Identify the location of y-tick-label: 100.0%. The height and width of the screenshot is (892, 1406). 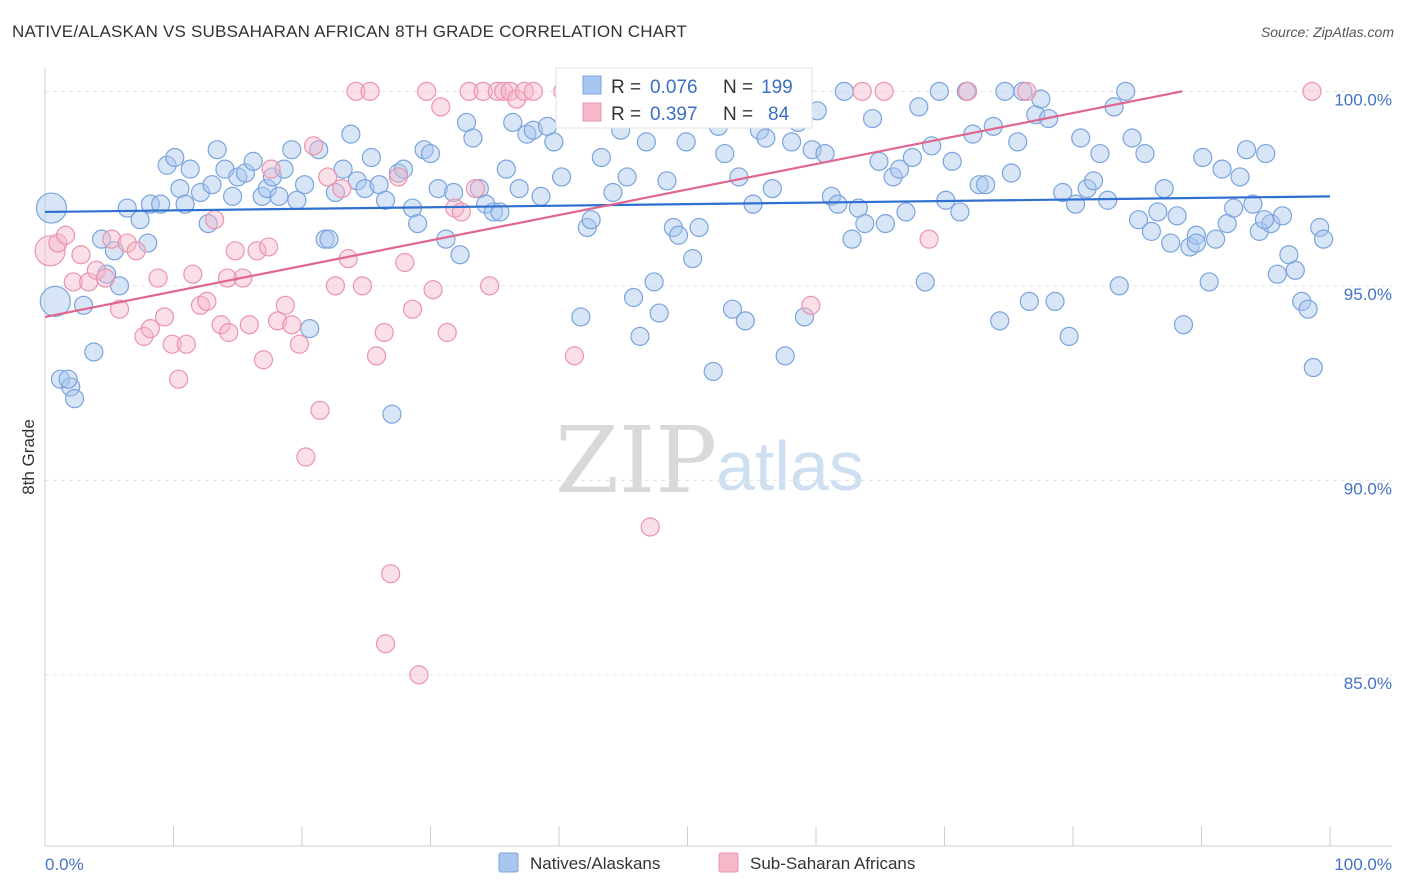
(1363, 99).